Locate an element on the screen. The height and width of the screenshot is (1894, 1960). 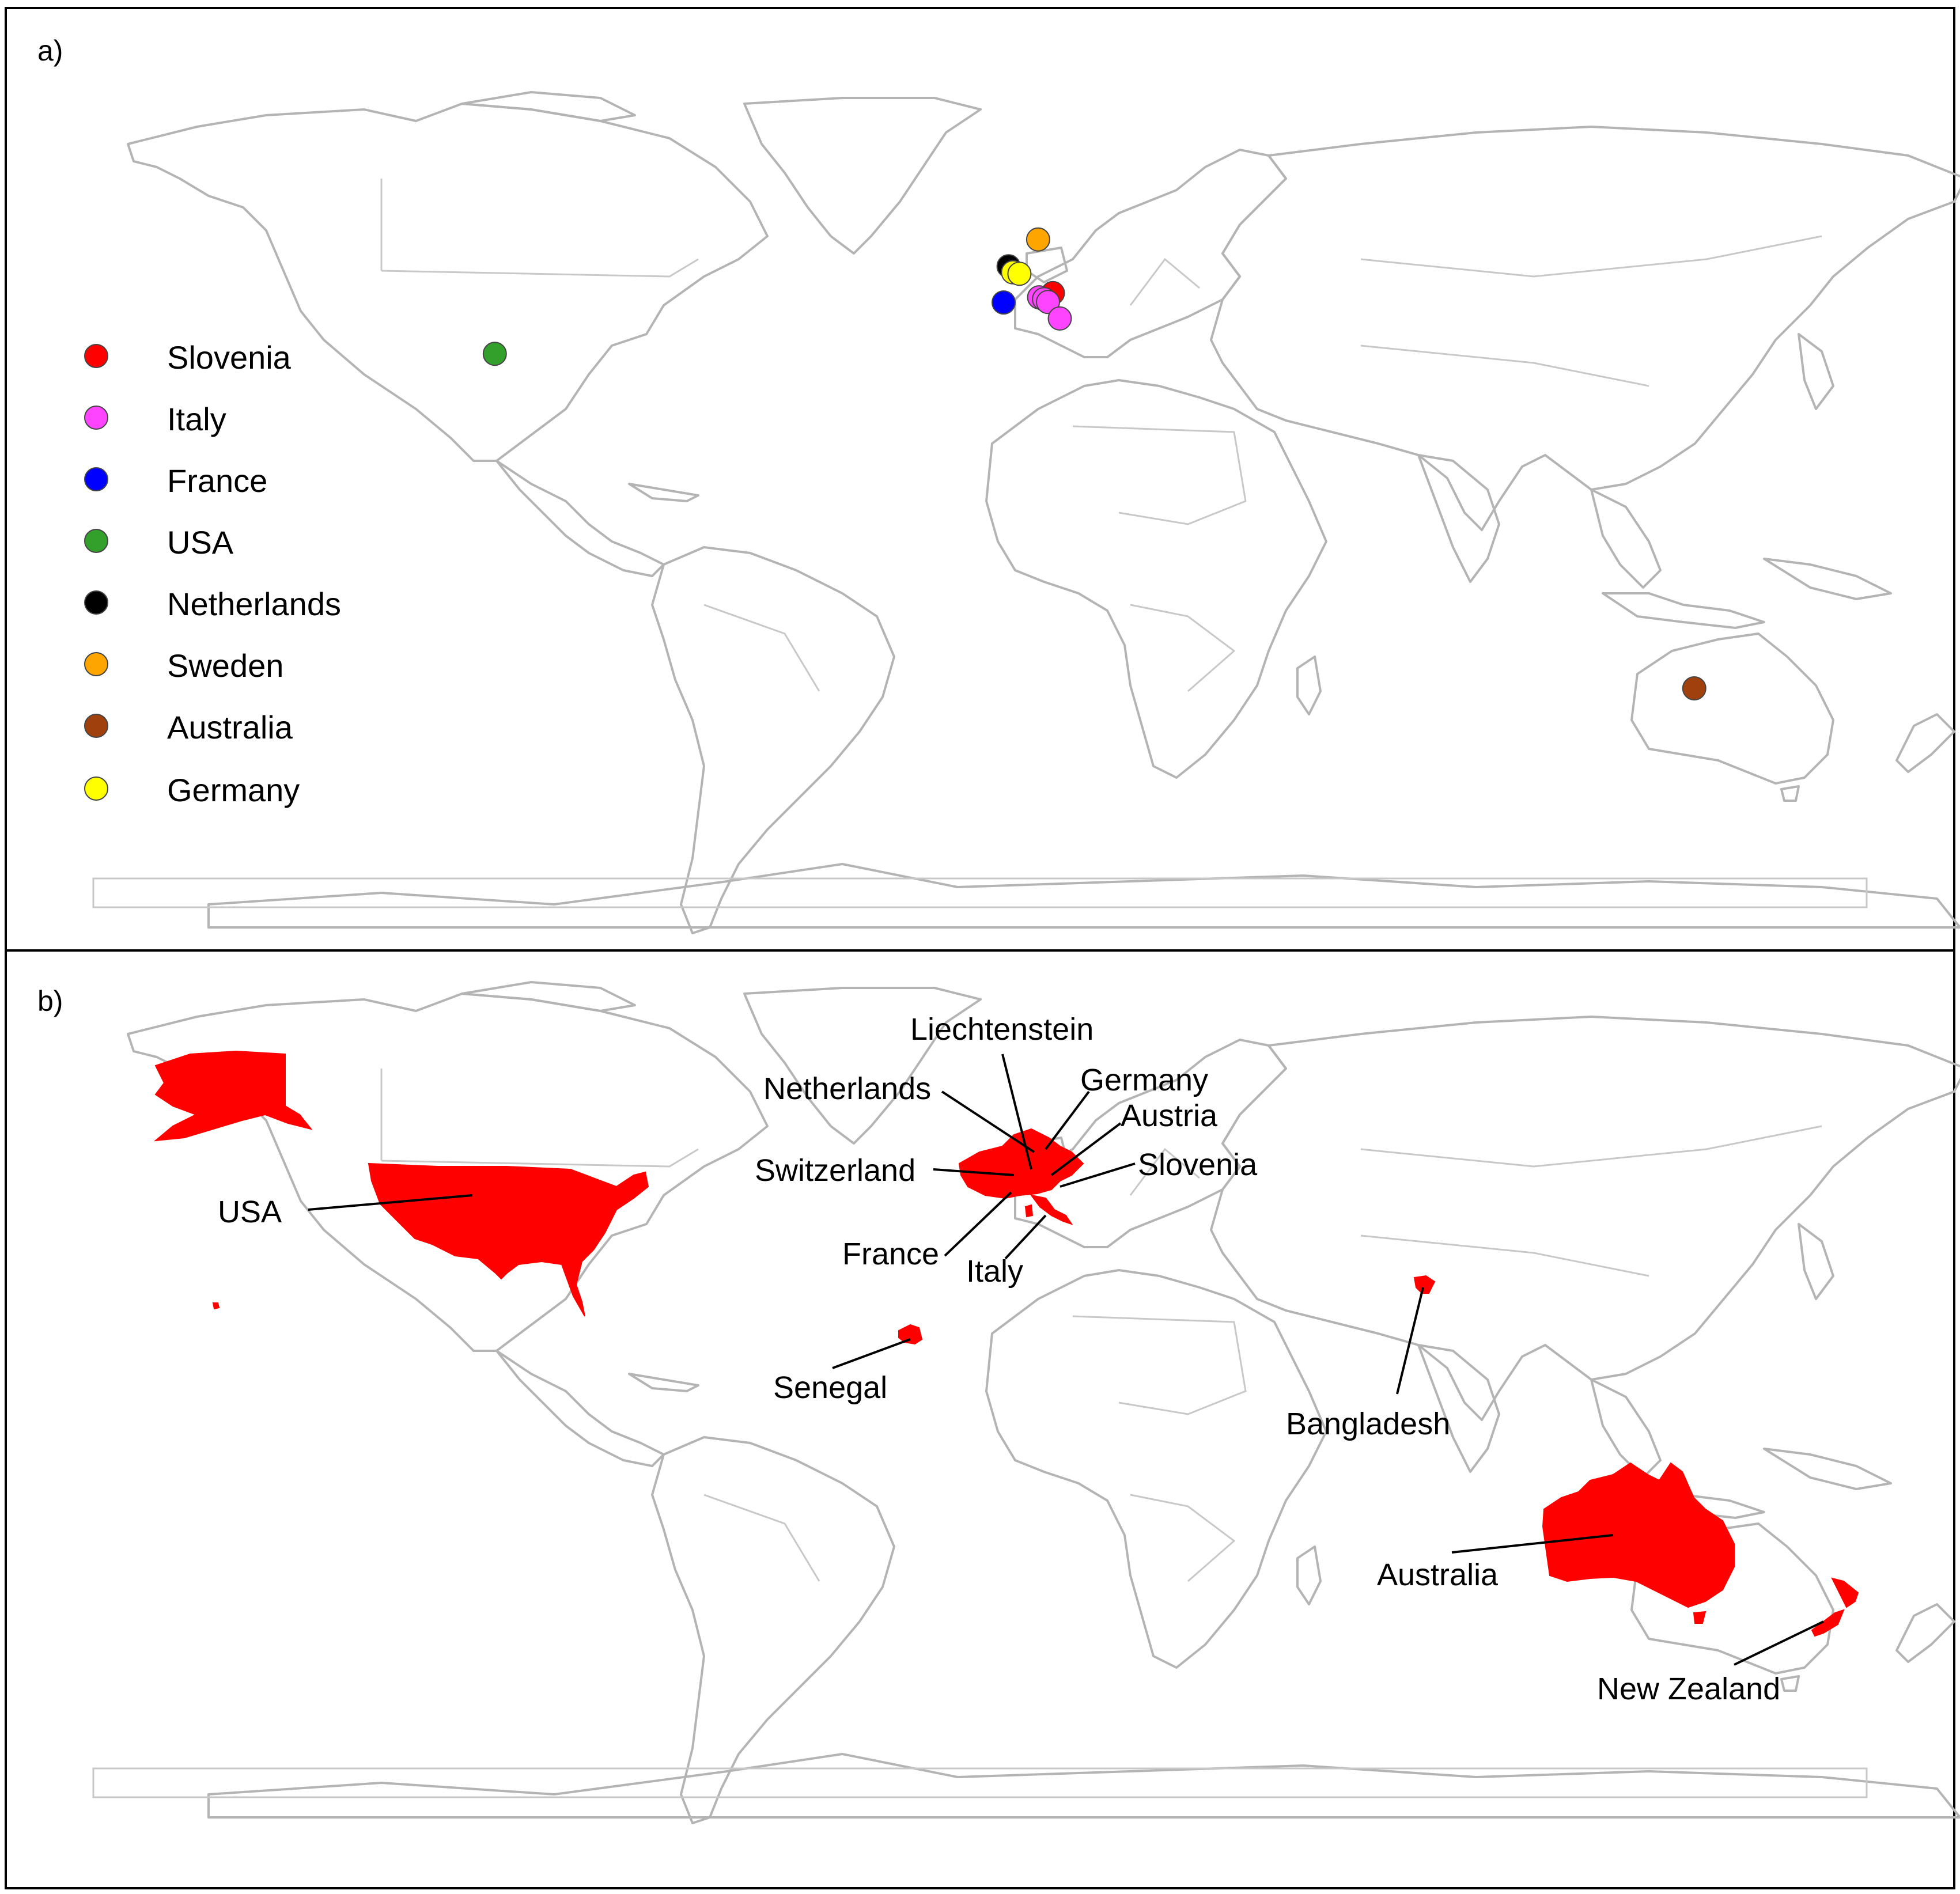
leader-france is located at coordinates (978, 1224).